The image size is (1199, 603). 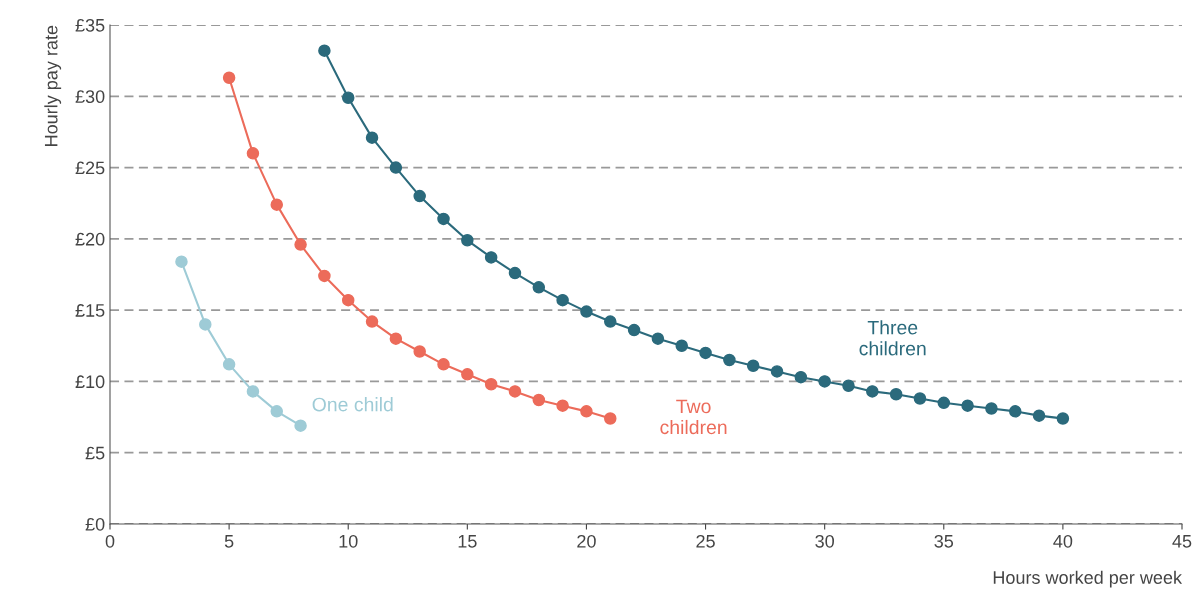 What do you see at coordinates (90, 25) in the screenshot?
I see `y-tick-label: £35` at bounding box center [90, 25].